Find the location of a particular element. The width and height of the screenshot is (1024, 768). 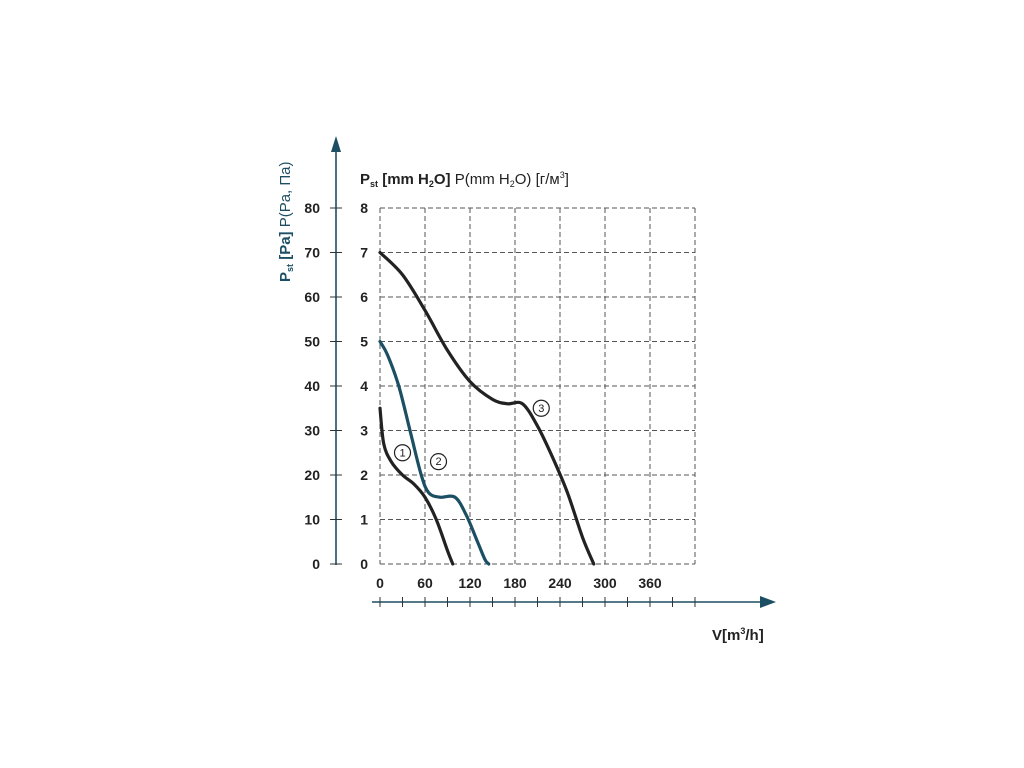

y-right-tick-label: 2 is located at coordinates (364, 475).